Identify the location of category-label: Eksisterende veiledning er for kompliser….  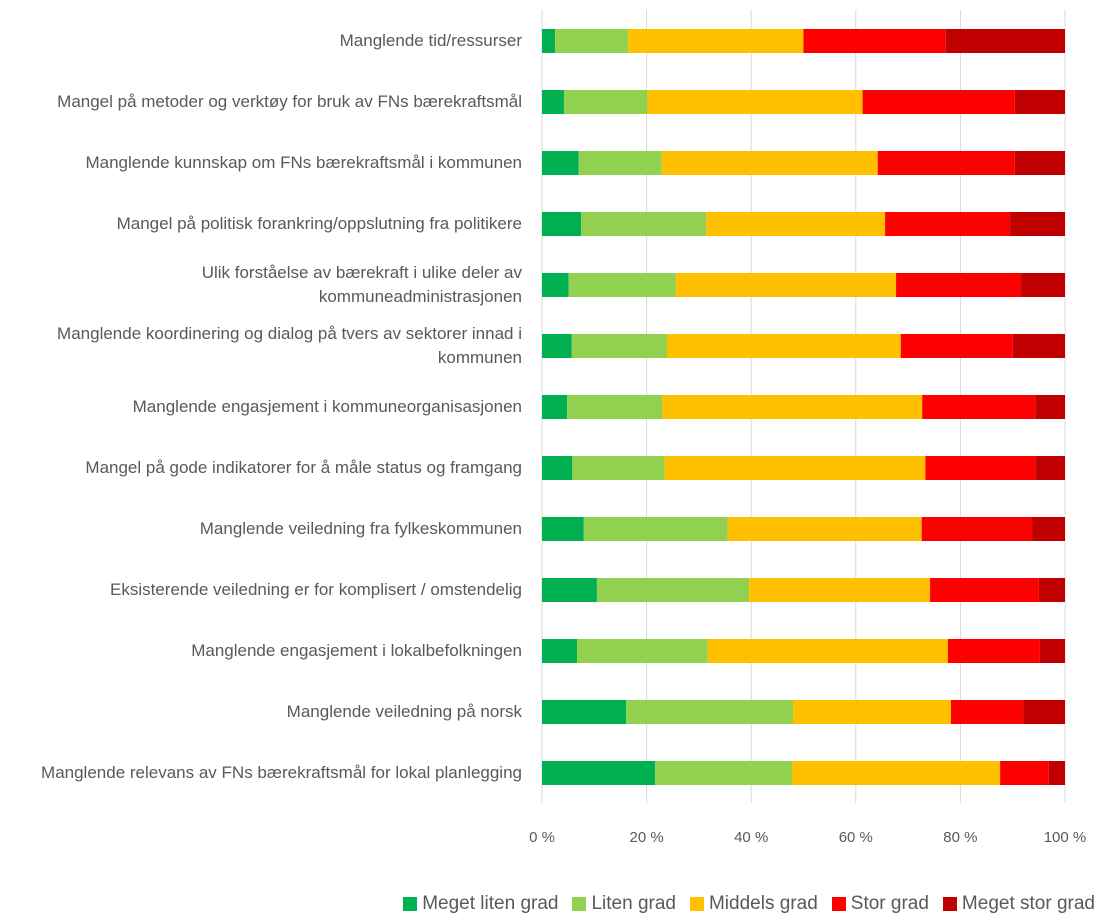
(316, 589).